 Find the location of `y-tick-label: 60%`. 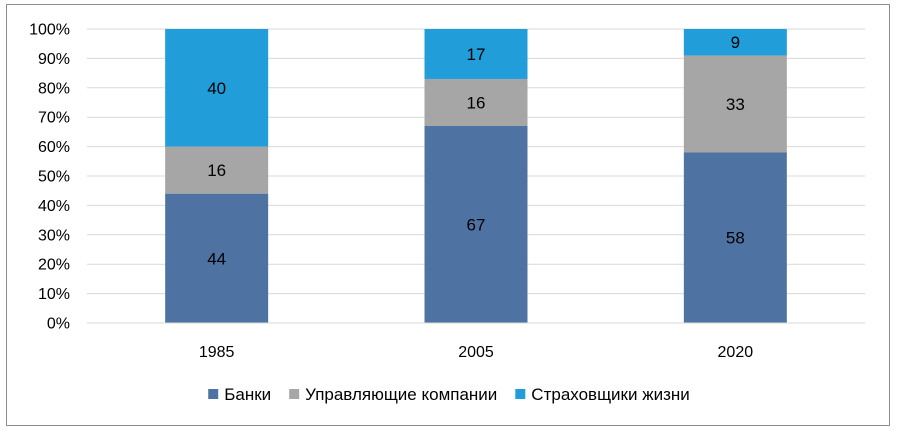

y-tick-label: 60% is located at coordinates (54, 147).